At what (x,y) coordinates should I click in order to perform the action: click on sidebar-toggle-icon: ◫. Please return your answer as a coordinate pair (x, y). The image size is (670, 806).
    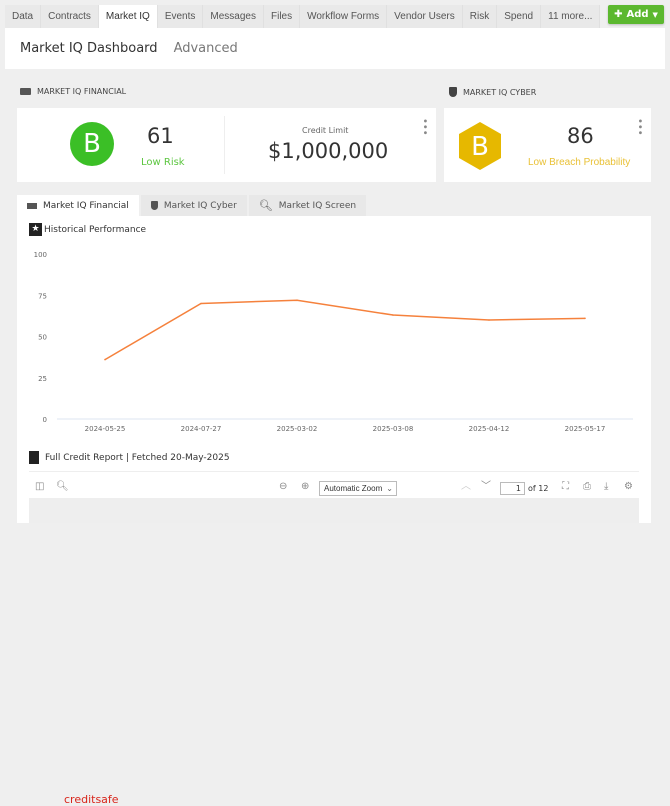
    Looking at the image, I should click on (40, 486).